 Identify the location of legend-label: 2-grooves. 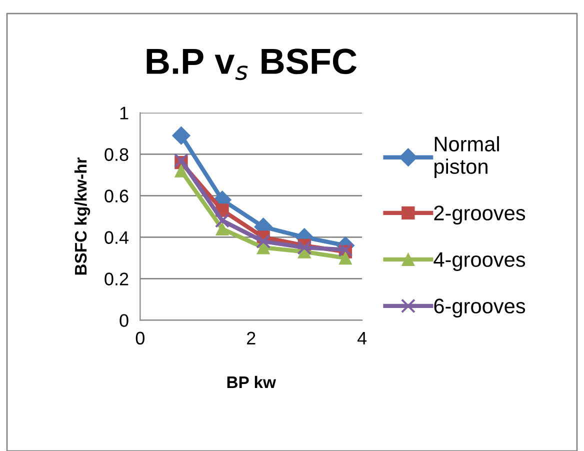
(480, 215).